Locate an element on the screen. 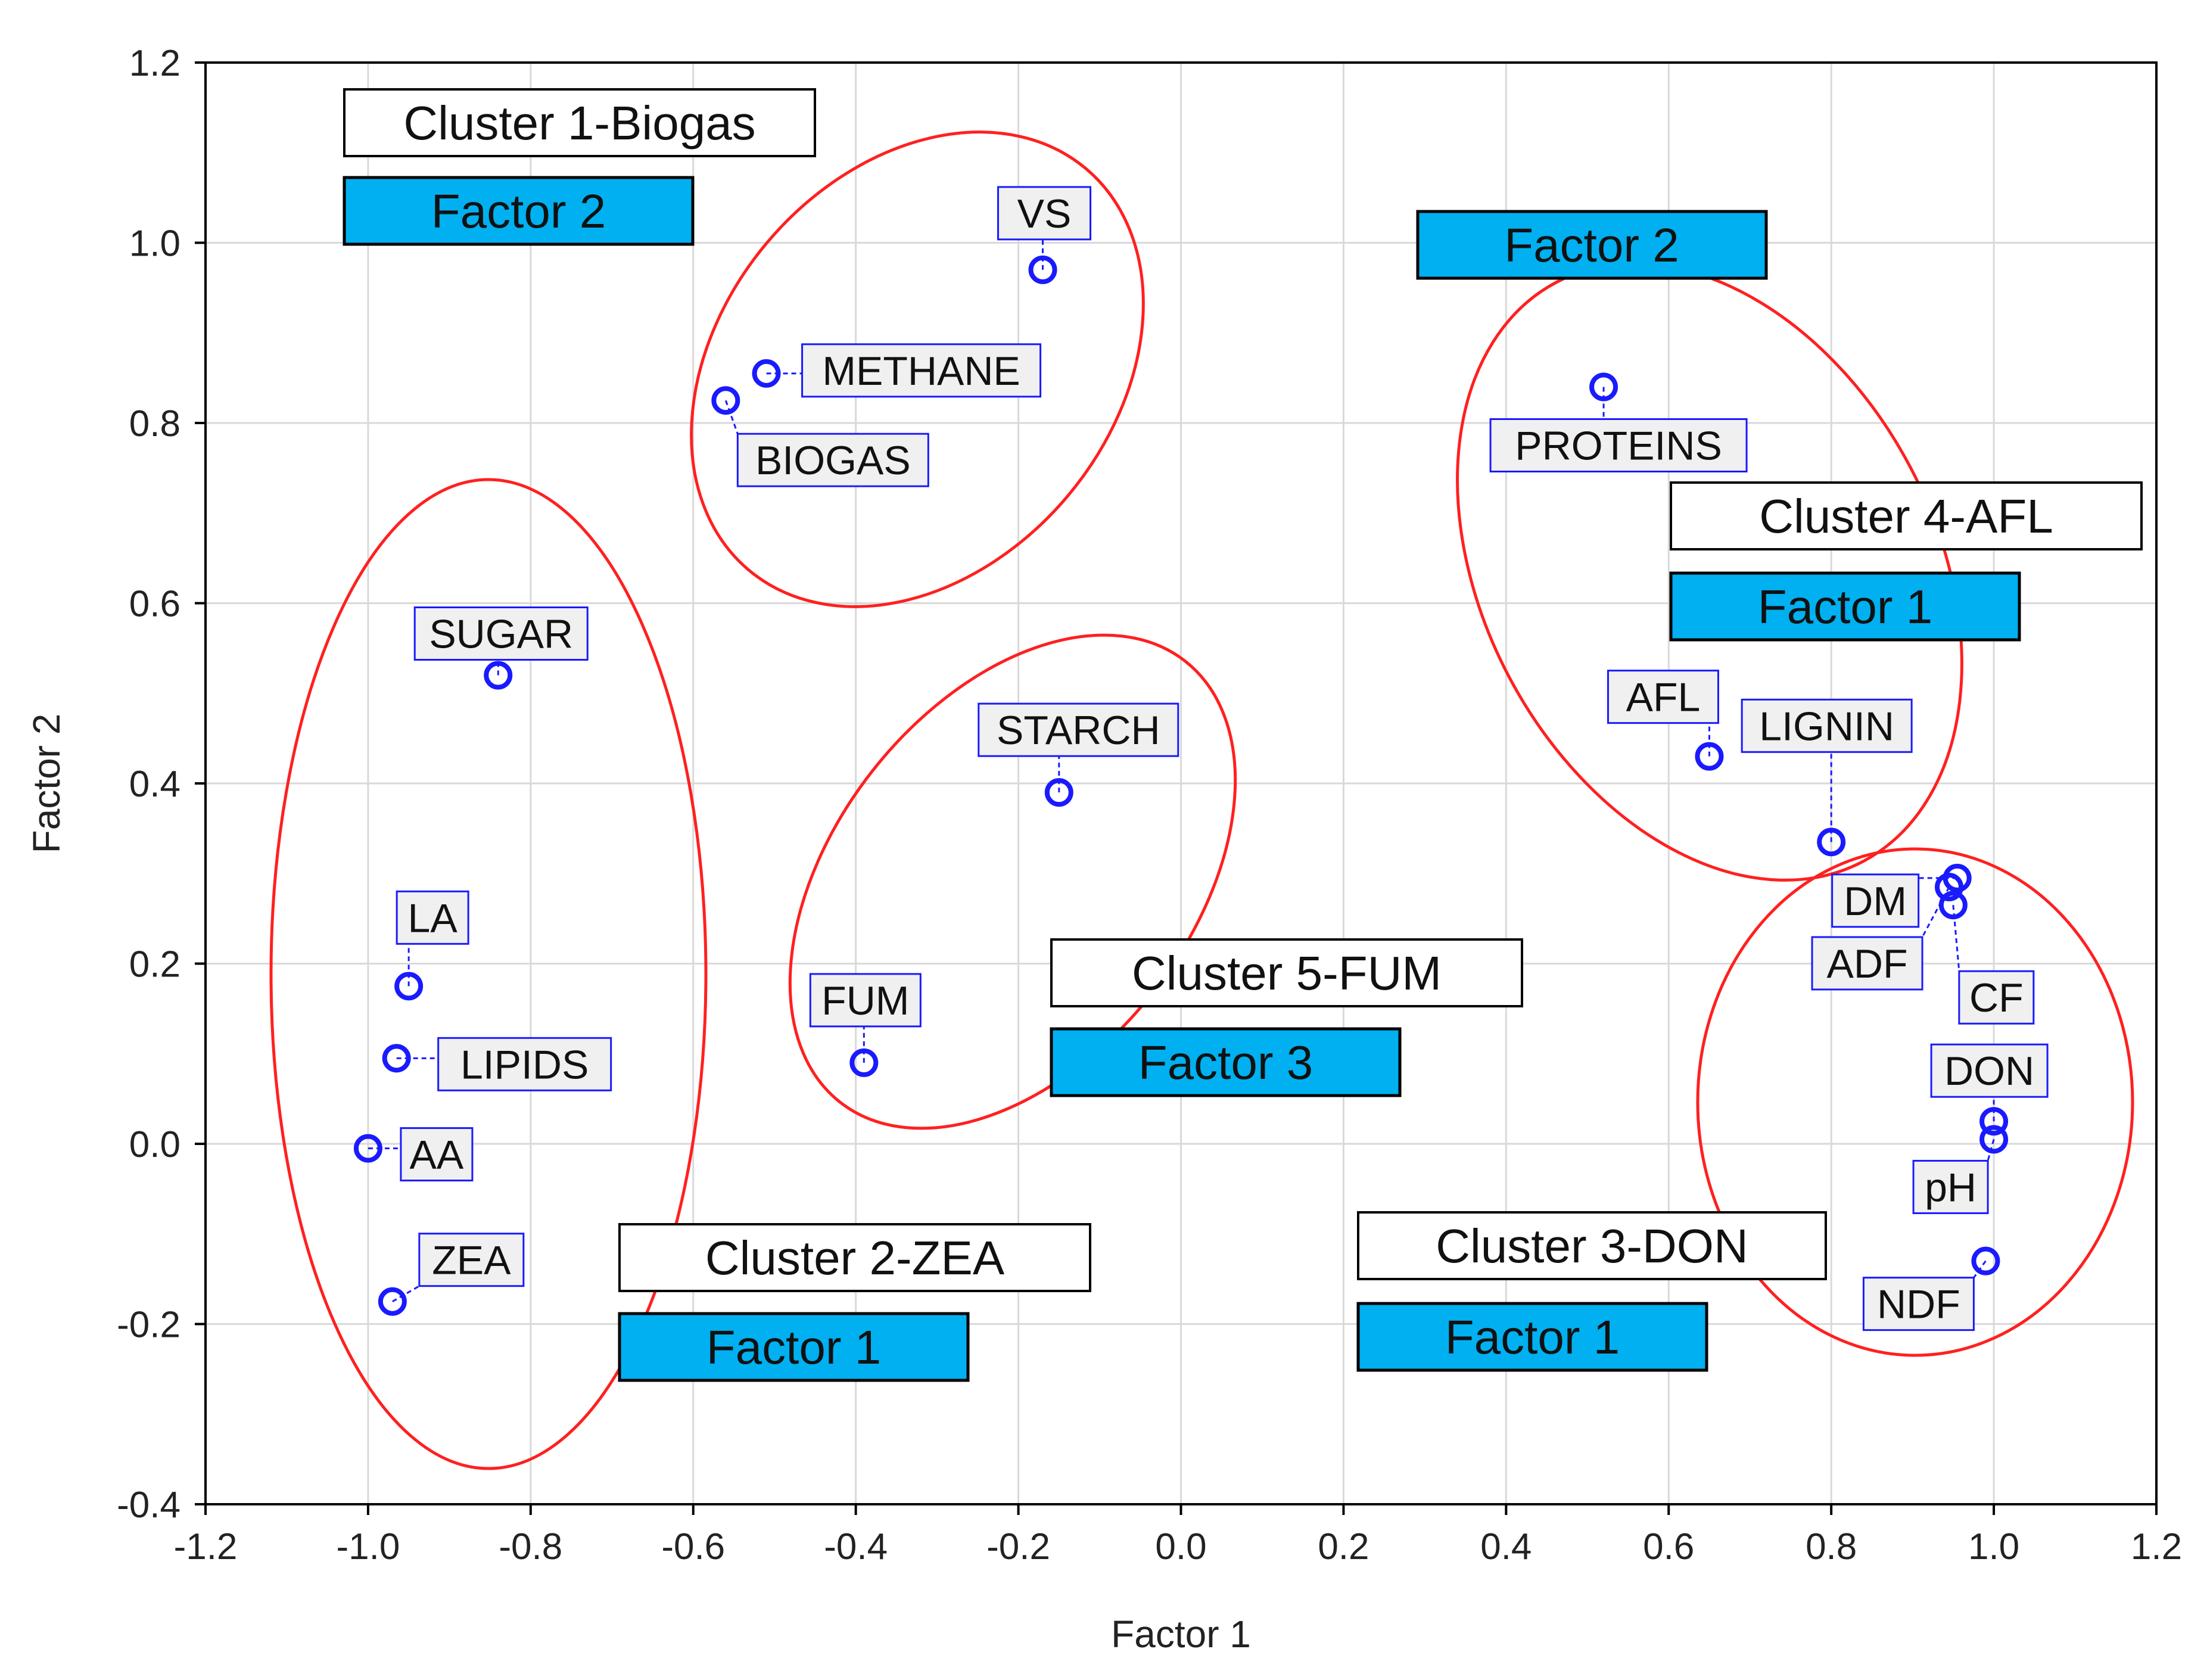 The width and height of the screenshot is (2210, 1680). leader-biogas is located at coordinates (731, 417).